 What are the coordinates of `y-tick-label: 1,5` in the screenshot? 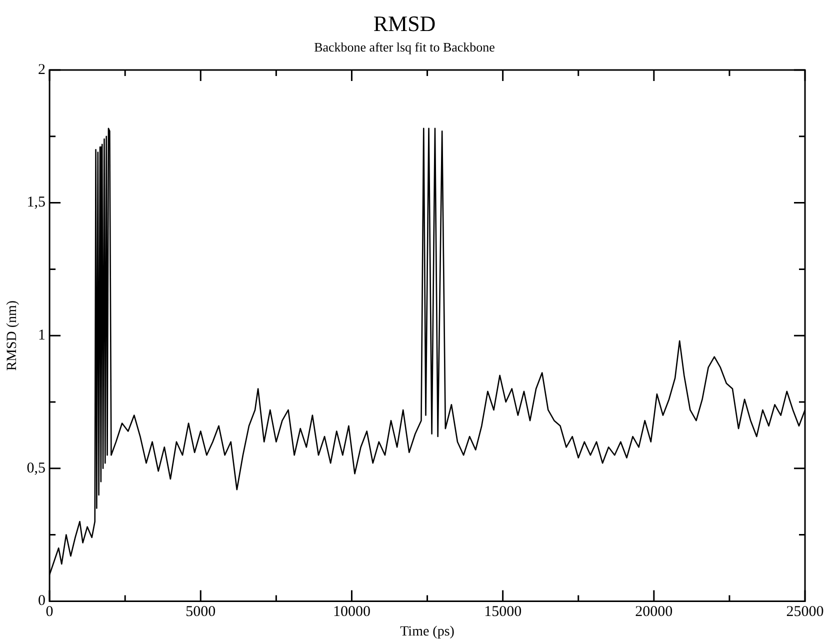 It's located at (36, 202).